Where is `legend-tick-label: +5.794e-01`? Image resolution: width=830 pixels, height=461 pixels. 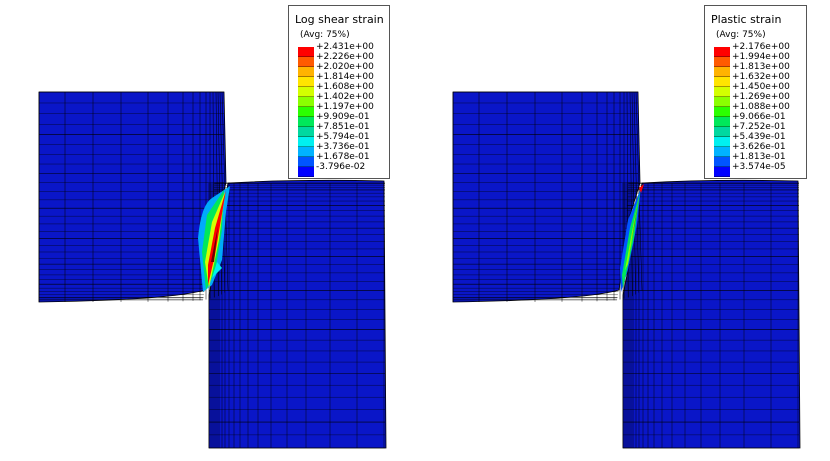
legend-tick-label: +5.794e-01 is located at coordinates (343, 137).